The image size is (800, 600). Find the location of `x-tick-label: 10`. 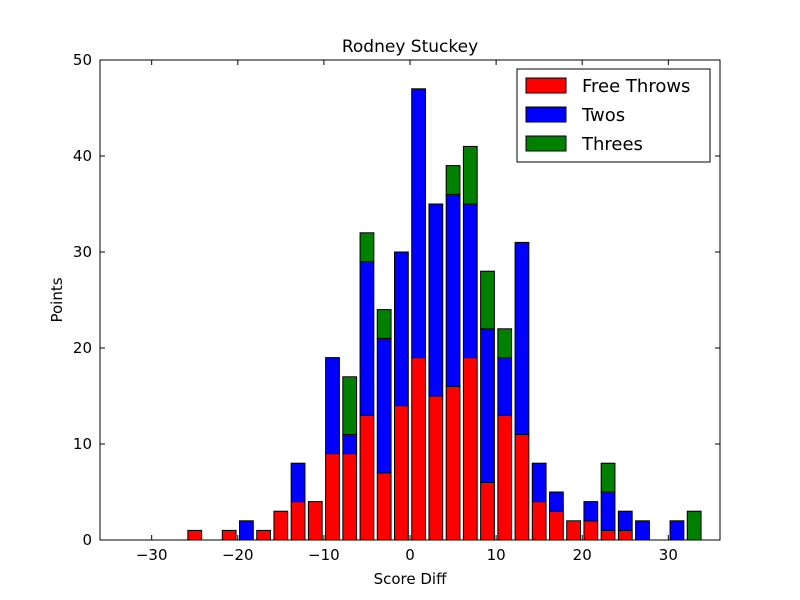

x-tick-label: 10 is located at coordinates (496, 555).